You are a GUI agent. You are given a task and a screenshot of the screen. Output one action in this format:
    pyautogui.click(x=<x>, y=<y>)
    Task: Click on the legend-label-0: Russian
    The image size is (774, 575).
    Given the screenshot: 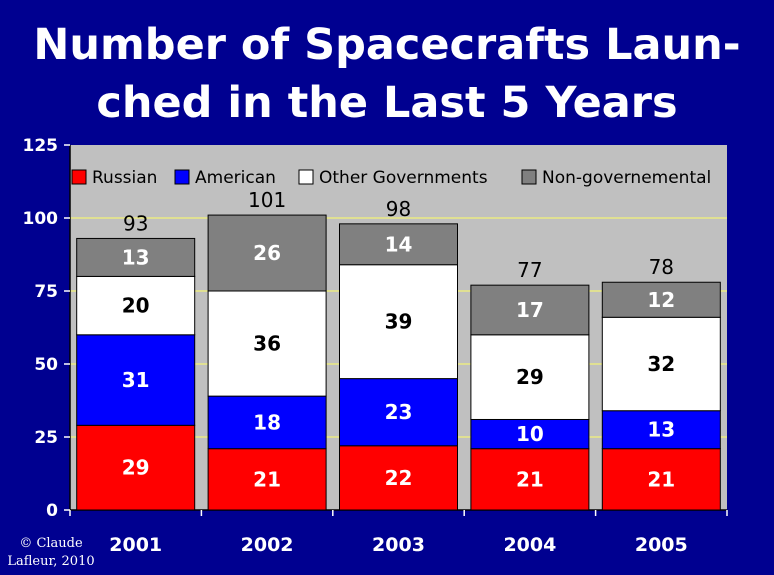 What is the action you would take?
    pyautogui.click(x=124, y=178)
    